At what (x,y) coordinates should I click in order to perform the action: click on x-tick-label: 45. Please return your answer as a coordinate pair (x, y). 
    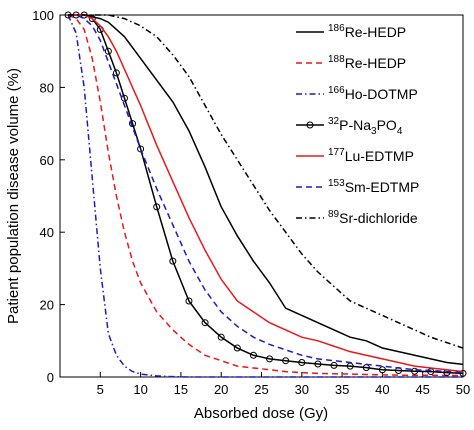
    Looking at the image, I should click on (422, 389).